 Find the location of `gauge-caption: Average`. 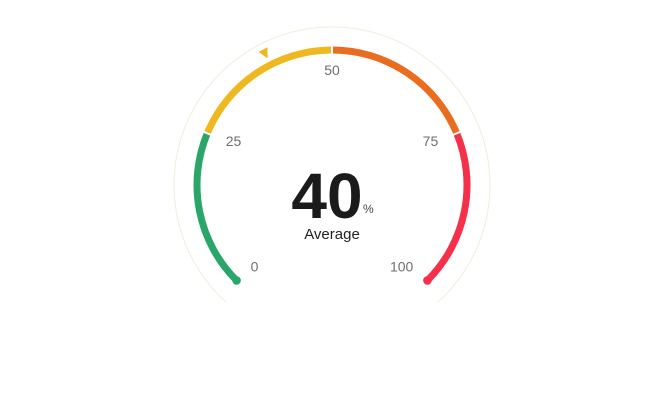

gauge-caption: Average is located at coordinates (332, 234).